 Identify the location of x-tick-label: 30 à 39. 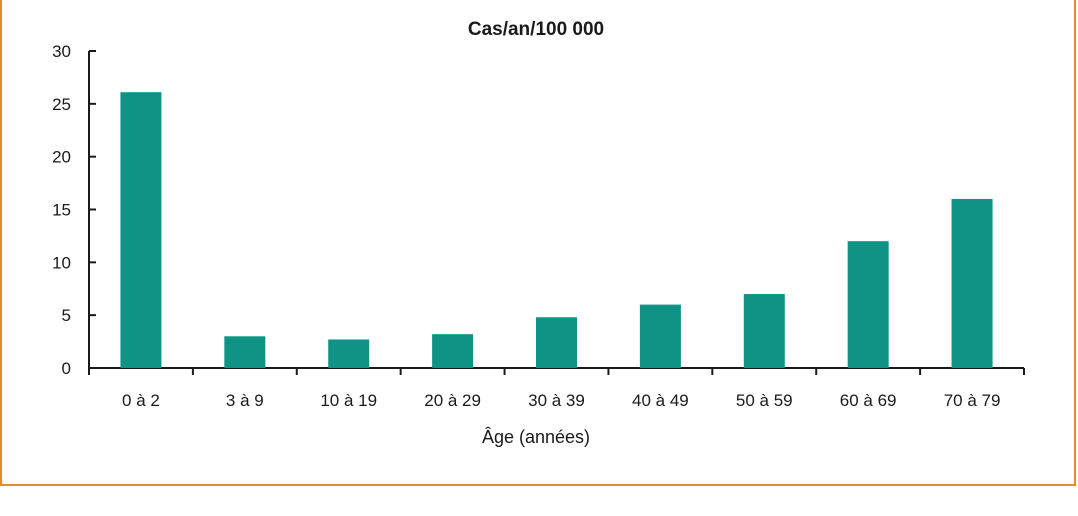
(556, 400).